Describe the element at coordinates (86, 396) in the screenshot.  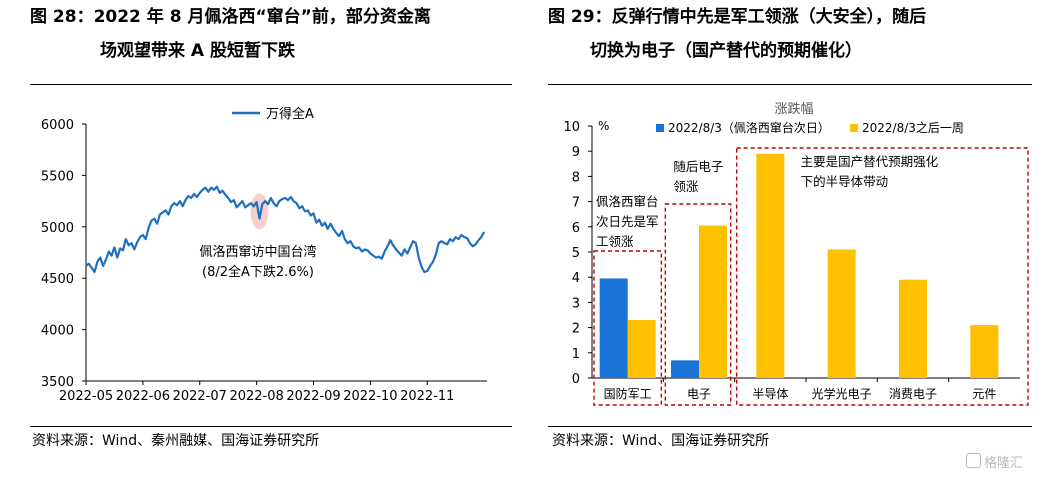
I see `x-tick-label: 2022-05` at that location.